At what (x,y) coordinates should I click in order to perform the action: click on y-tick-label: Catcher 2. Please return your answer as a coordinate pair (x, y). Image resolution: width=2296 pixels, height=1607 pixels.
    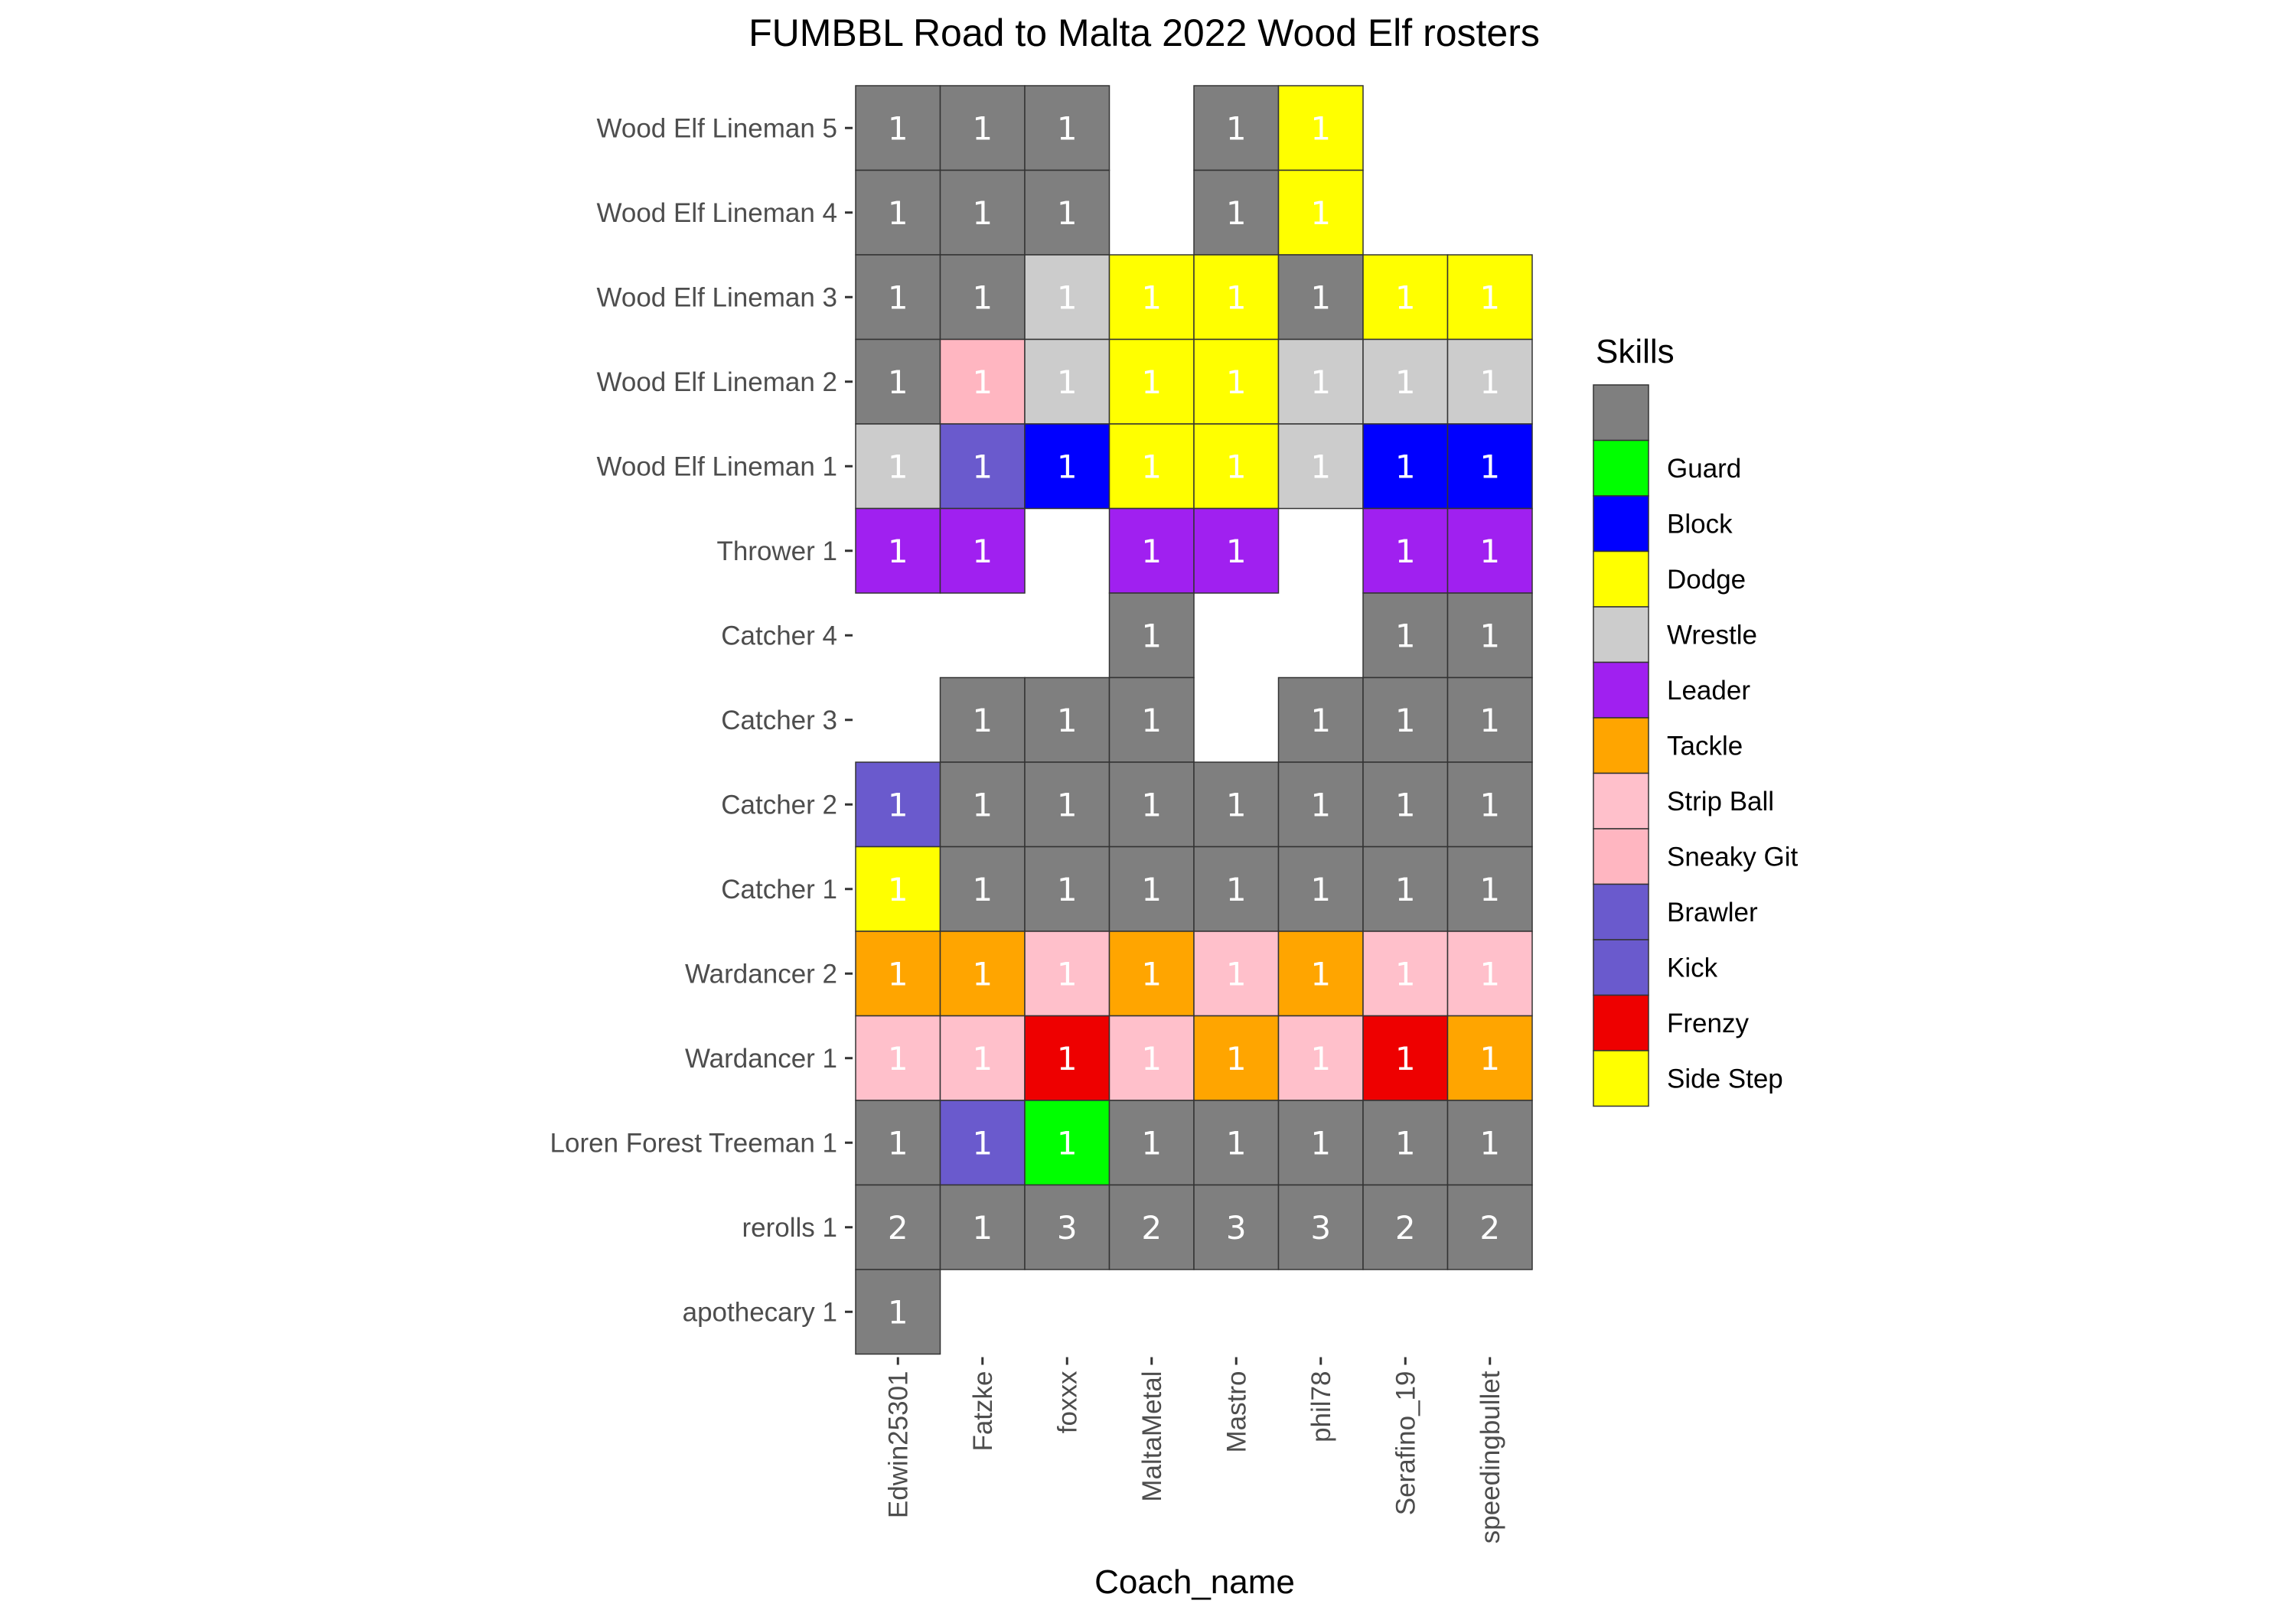
    Looking at the image, I should click on (779, 805).